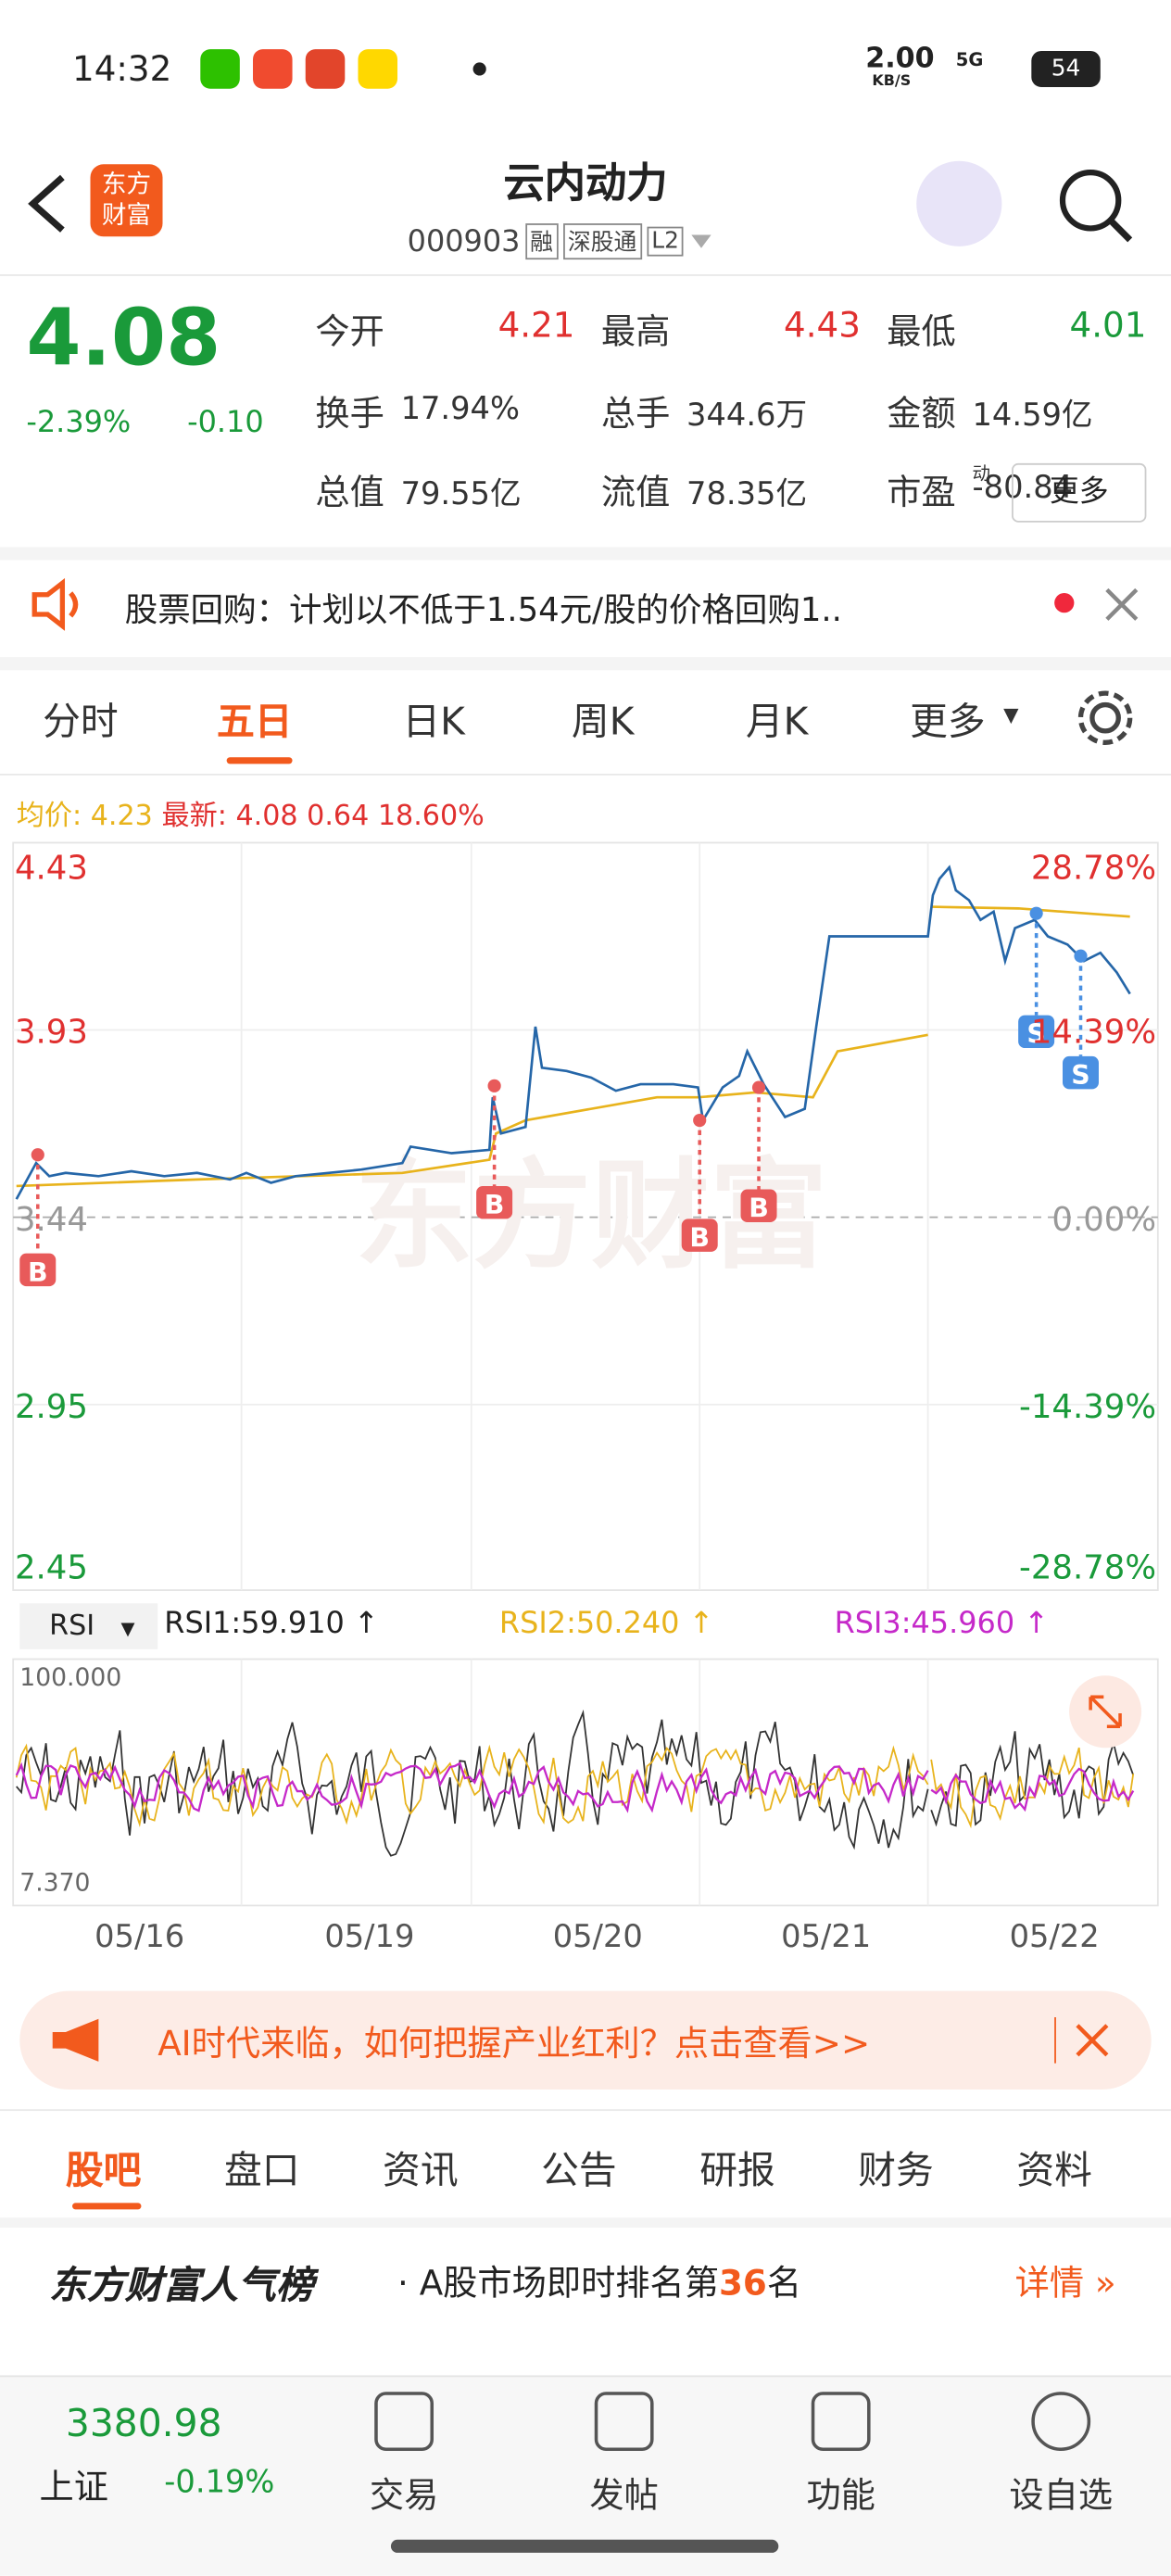  Describe the element at coordinates (79, 423) in the screenshot. I see `change-pct: -2.39%` at that location.